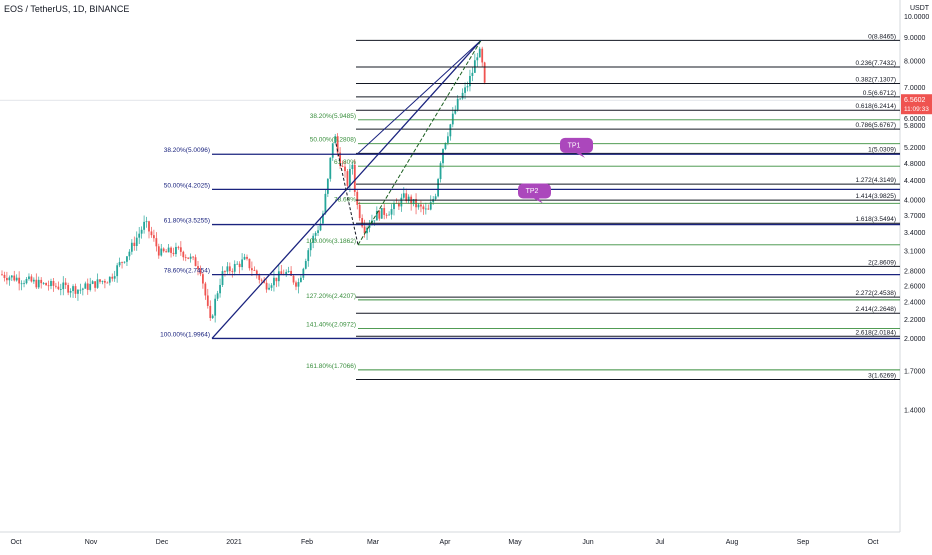 This screenshot has height=555, width=932. I want to click on y-tick-label: 3.7000, so click(915, 216).